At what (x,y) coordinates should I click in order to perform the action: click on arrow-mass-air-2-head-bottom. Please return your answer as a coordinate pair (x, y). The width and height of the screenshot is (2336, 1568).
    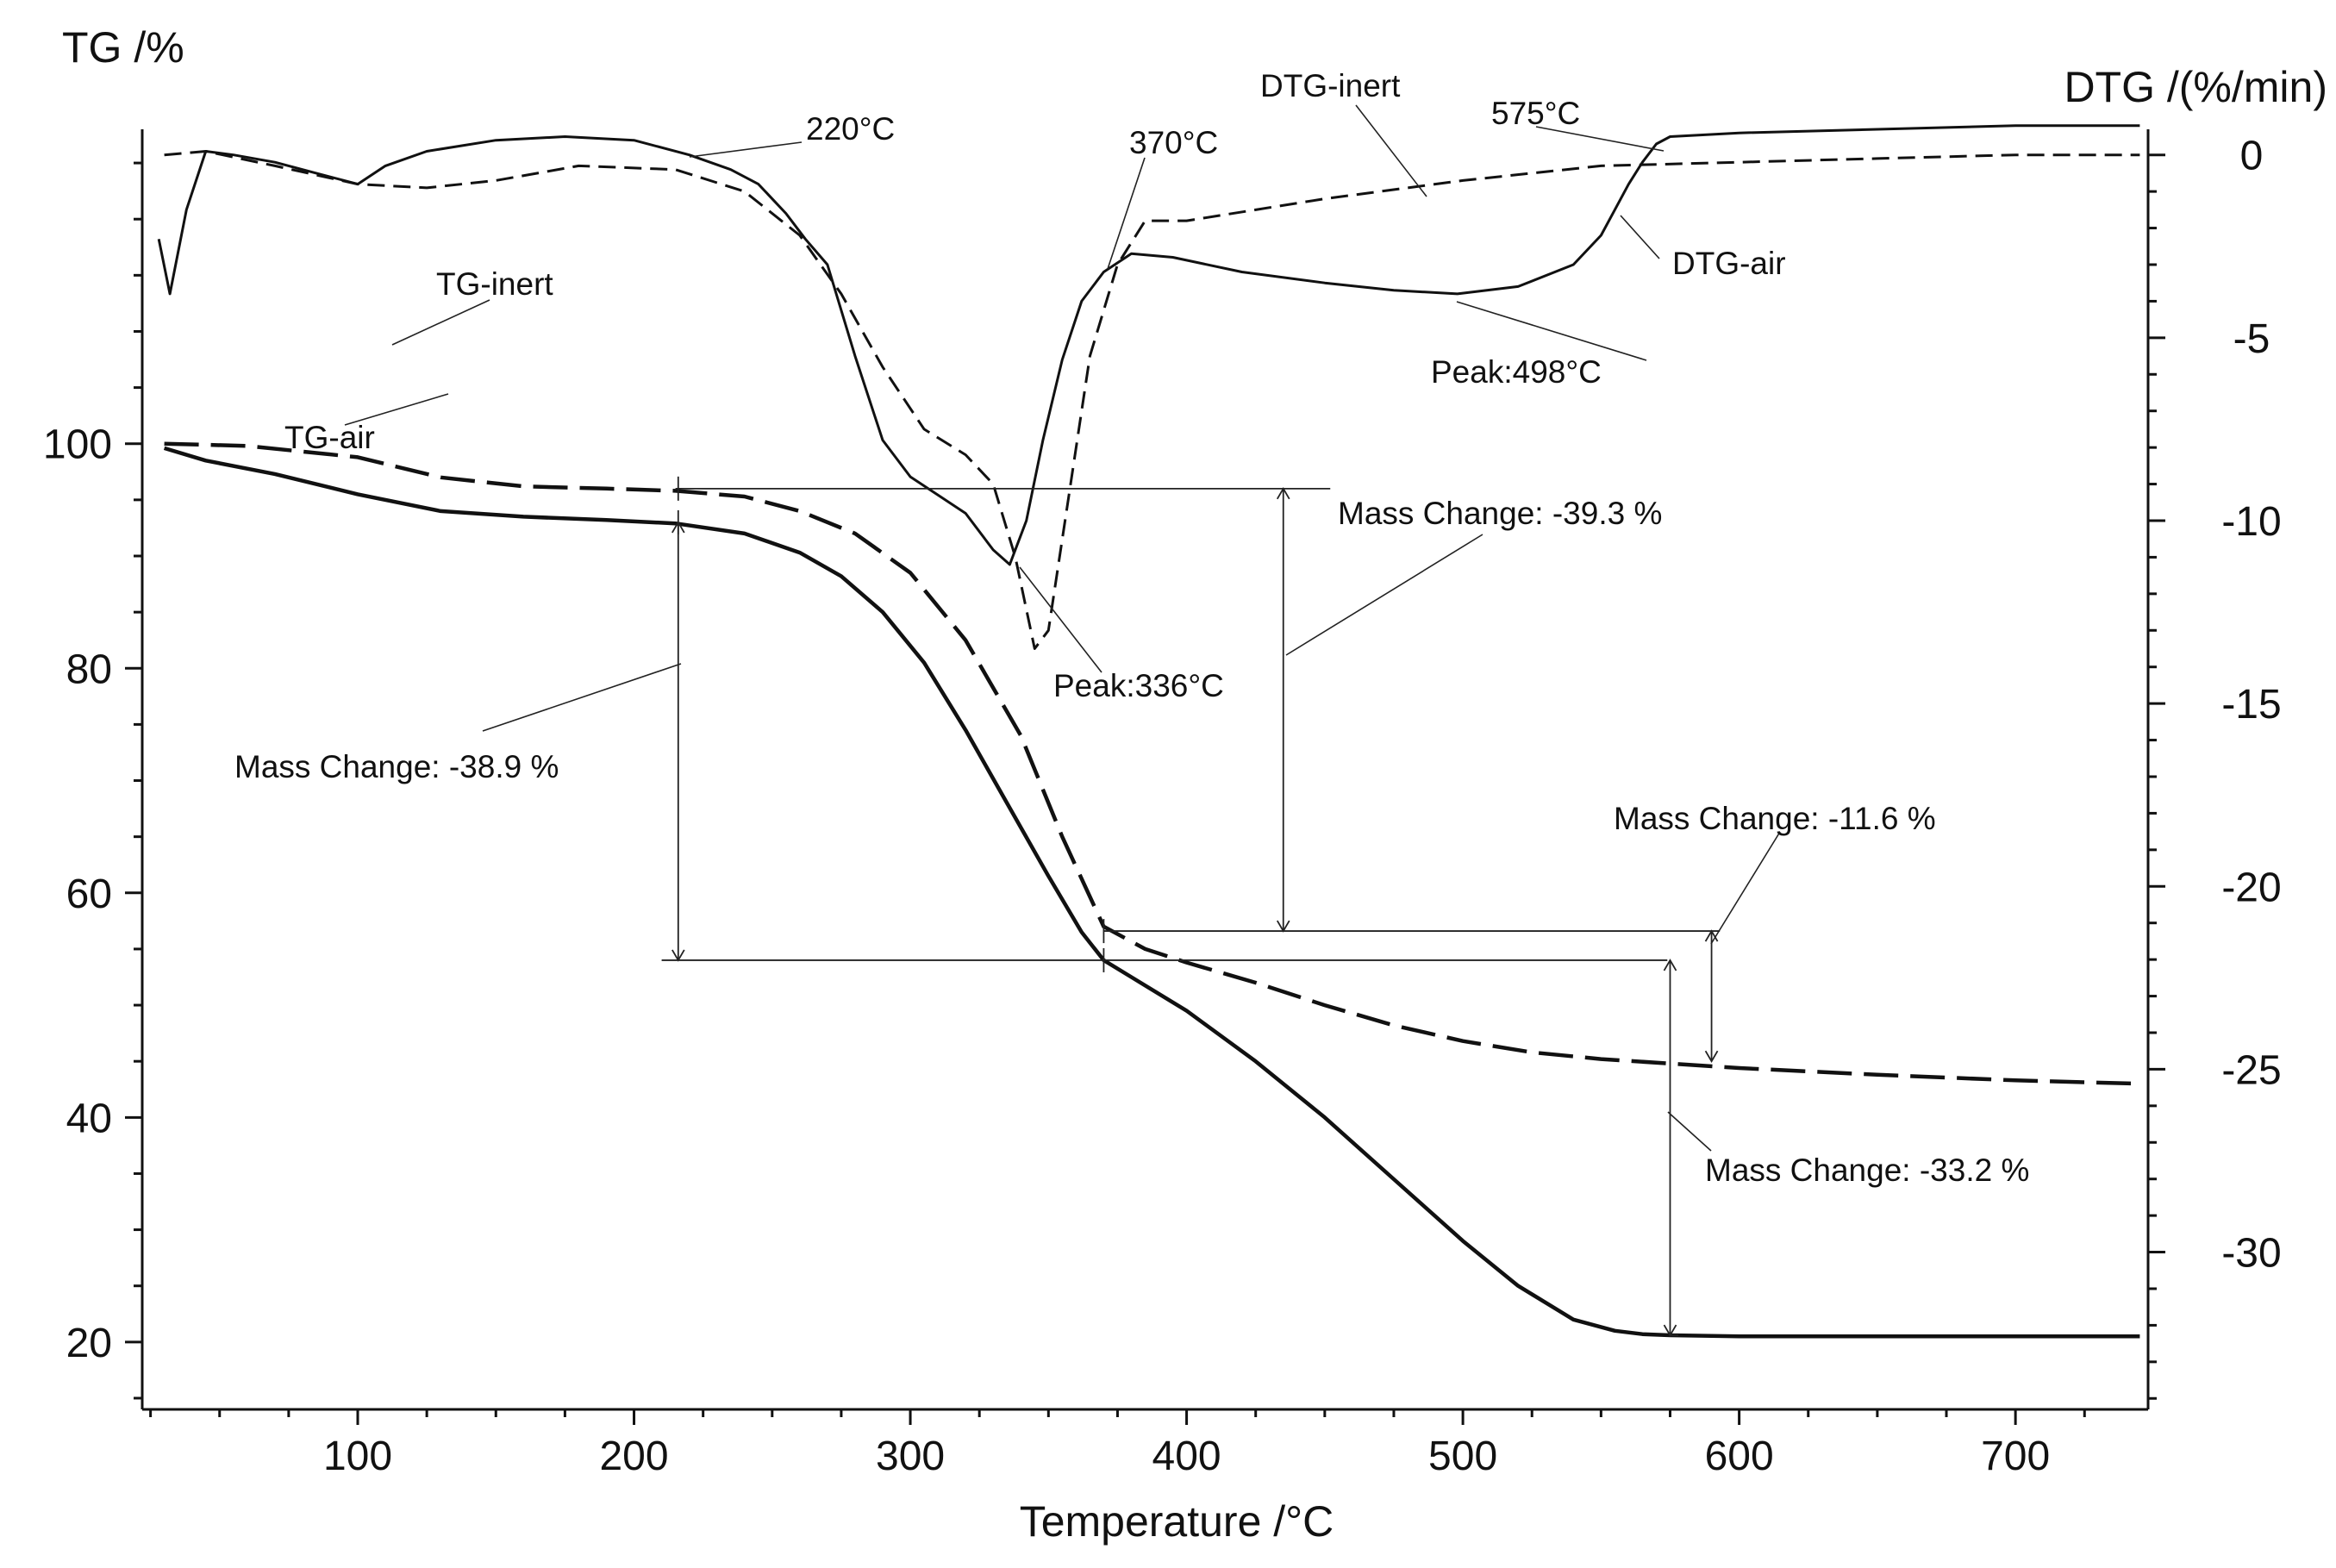
    Looking at the image, I should click on (1670, 1330).